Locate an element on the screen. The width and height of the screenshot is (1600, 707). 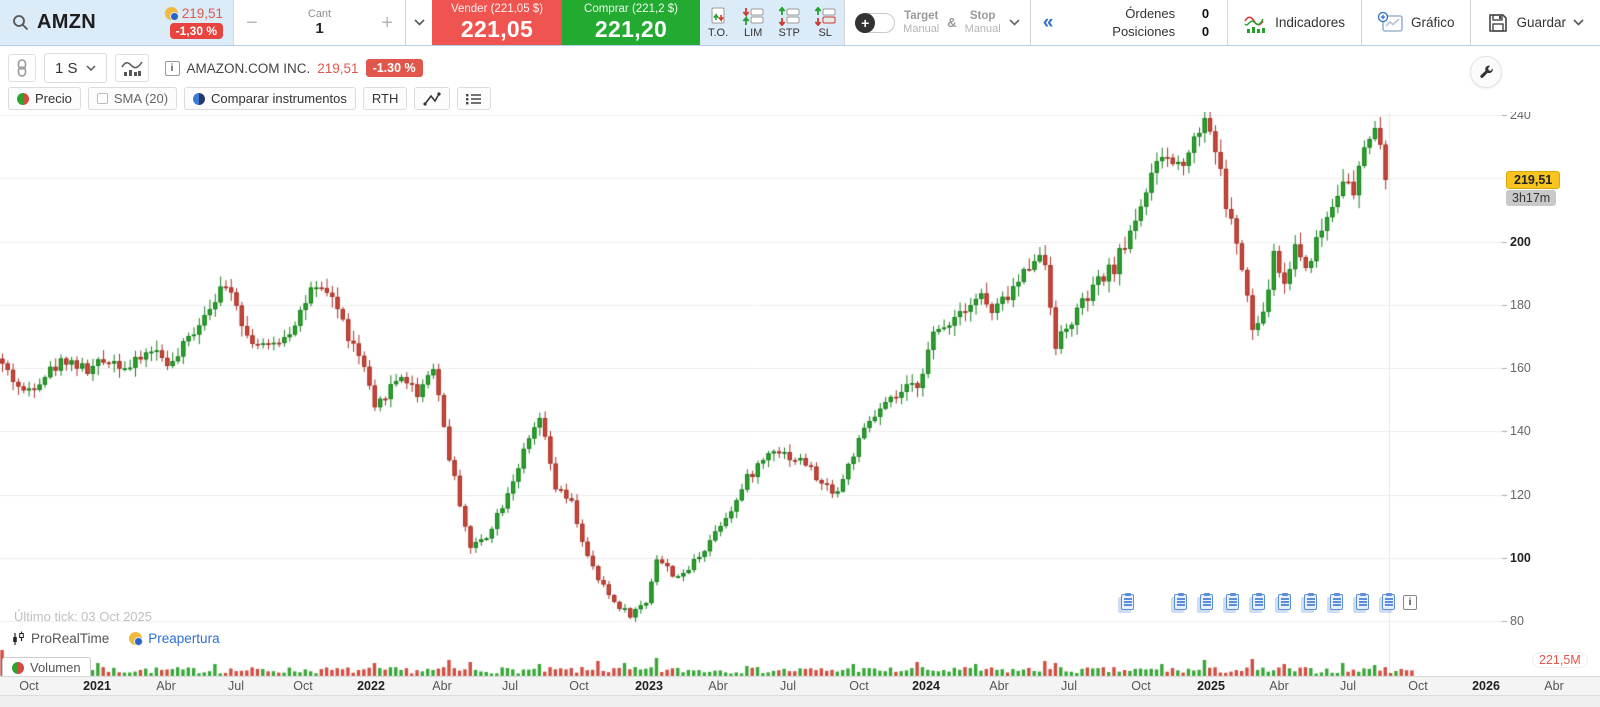
price-series-chip: Precio is located at coordinates (44, 98).